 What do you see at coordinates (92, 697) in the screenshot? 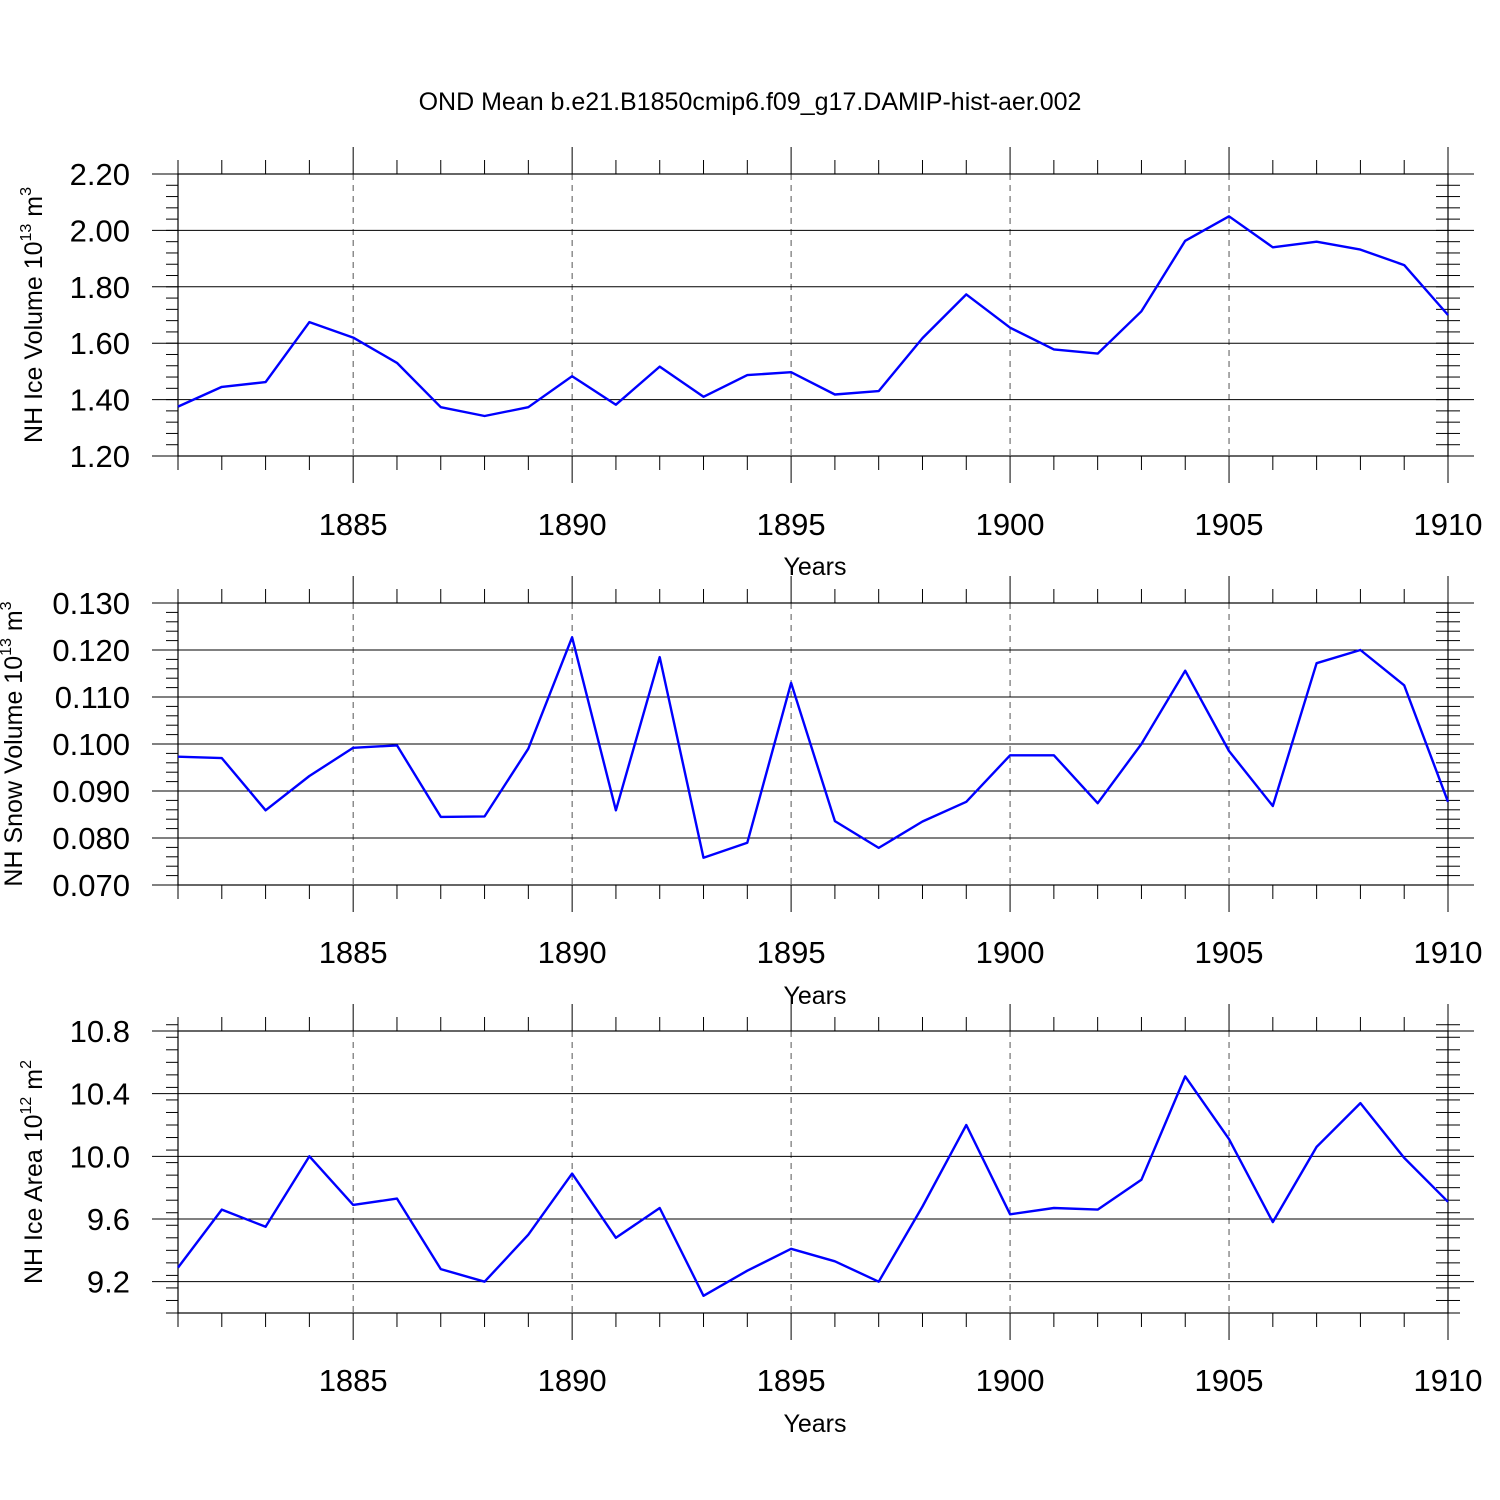
I see `y-tick-label: 0.110` at bounding box center [92, 697].